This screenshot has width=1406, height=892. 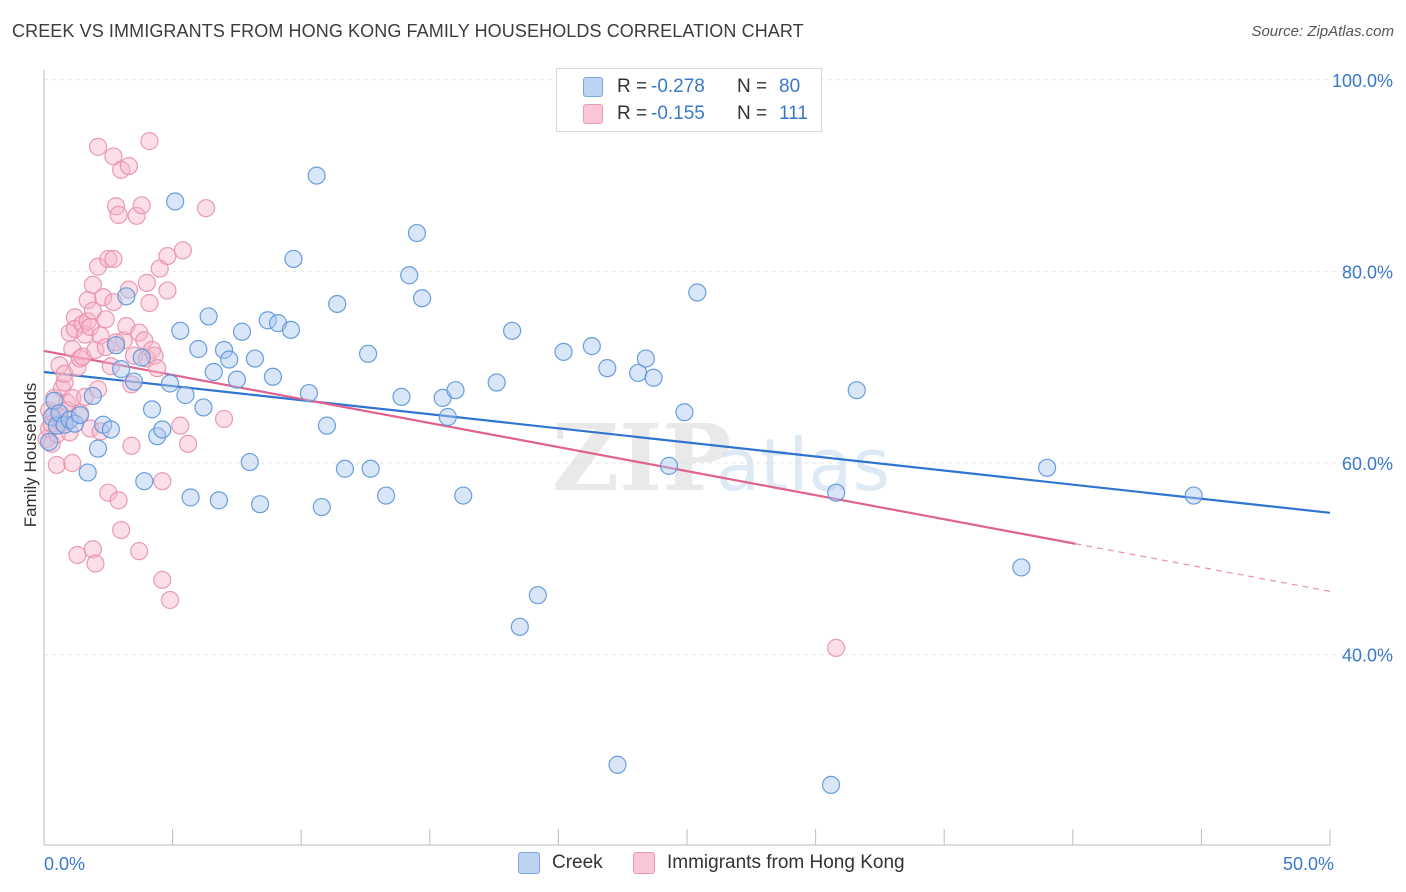 What do you see at coordinates (644, 863) in the screenshot?
I see `legend-swatch-pink` at bounding box center [644, 863].